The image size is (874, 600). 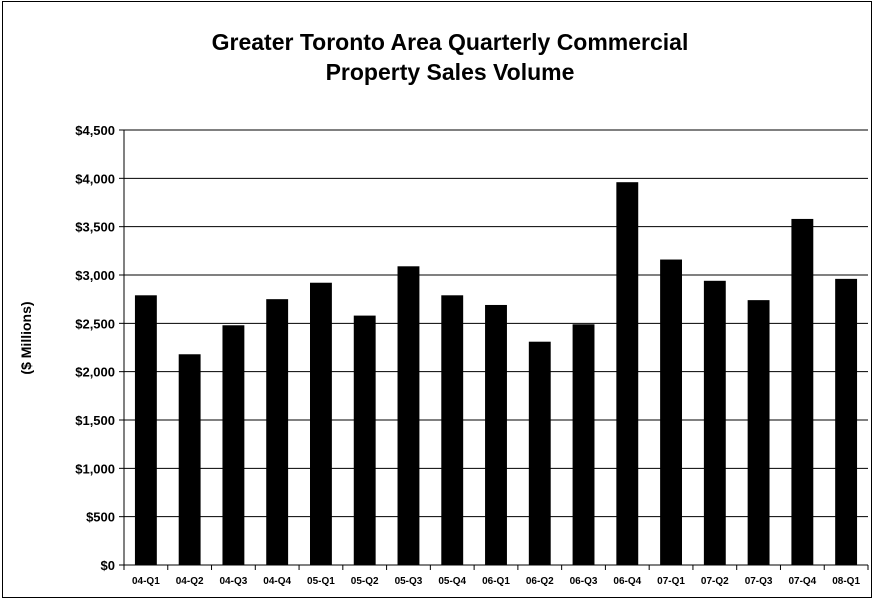 I want to click on x-tick-label: 06-Q2, so click(x=540, y=581).